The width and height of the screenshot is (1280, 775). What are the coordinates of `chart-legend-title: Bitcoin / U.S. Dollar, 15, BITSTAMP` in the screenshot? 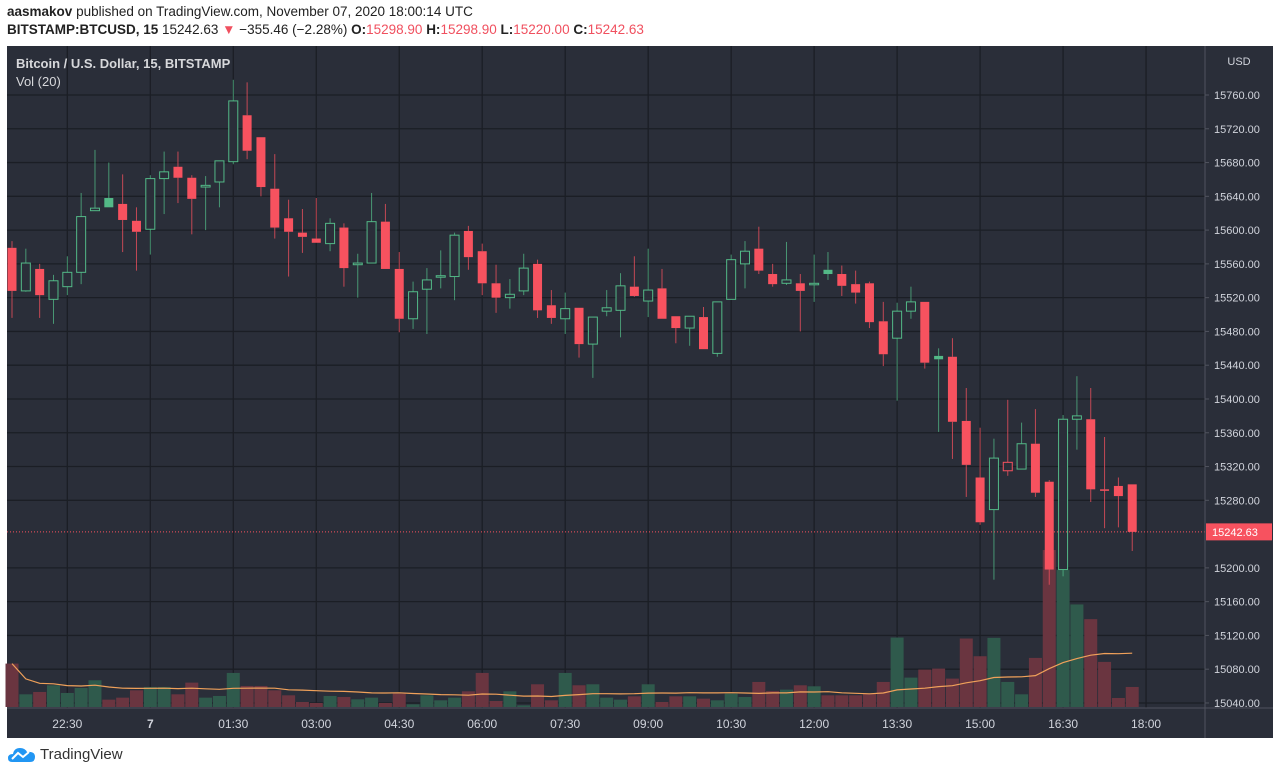 It's located at (123, 63).